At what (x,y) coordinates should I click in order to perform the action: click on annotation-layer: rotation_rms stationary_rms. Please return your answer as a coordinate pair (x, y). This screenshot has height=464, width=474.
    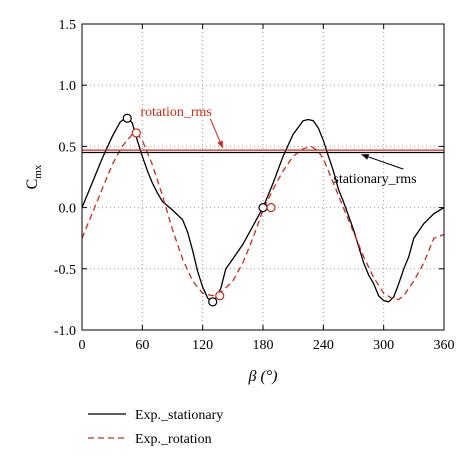
    Looking at the image, I should click on (278, 146).